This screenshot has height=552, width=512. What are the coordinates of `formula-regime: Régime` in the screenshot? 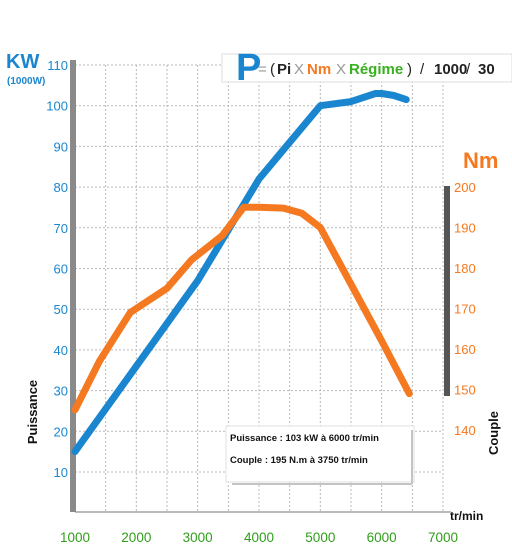 It's located at (376, 69).